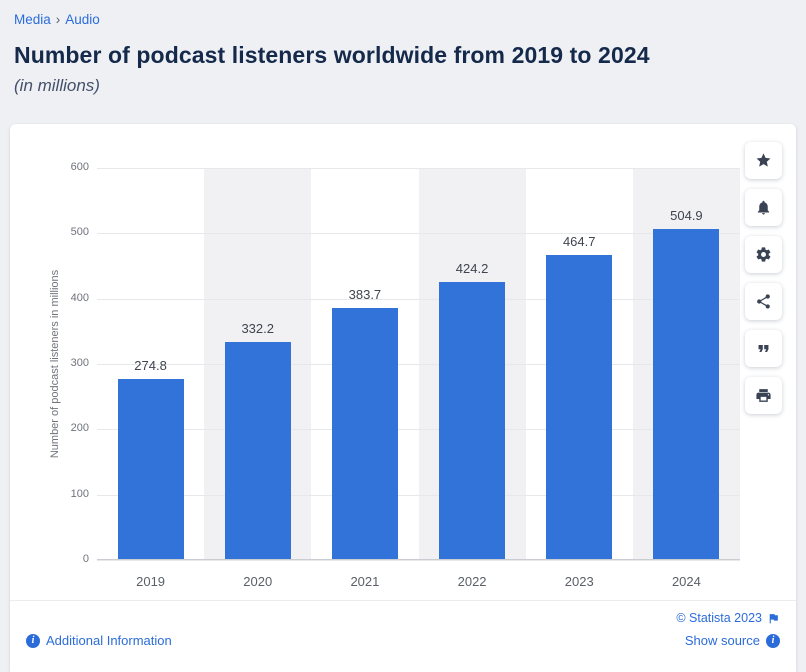 The width and height of the screenshot is (806, 672). I want to click on y-axis-tick-label: 0, so click(85, 559).